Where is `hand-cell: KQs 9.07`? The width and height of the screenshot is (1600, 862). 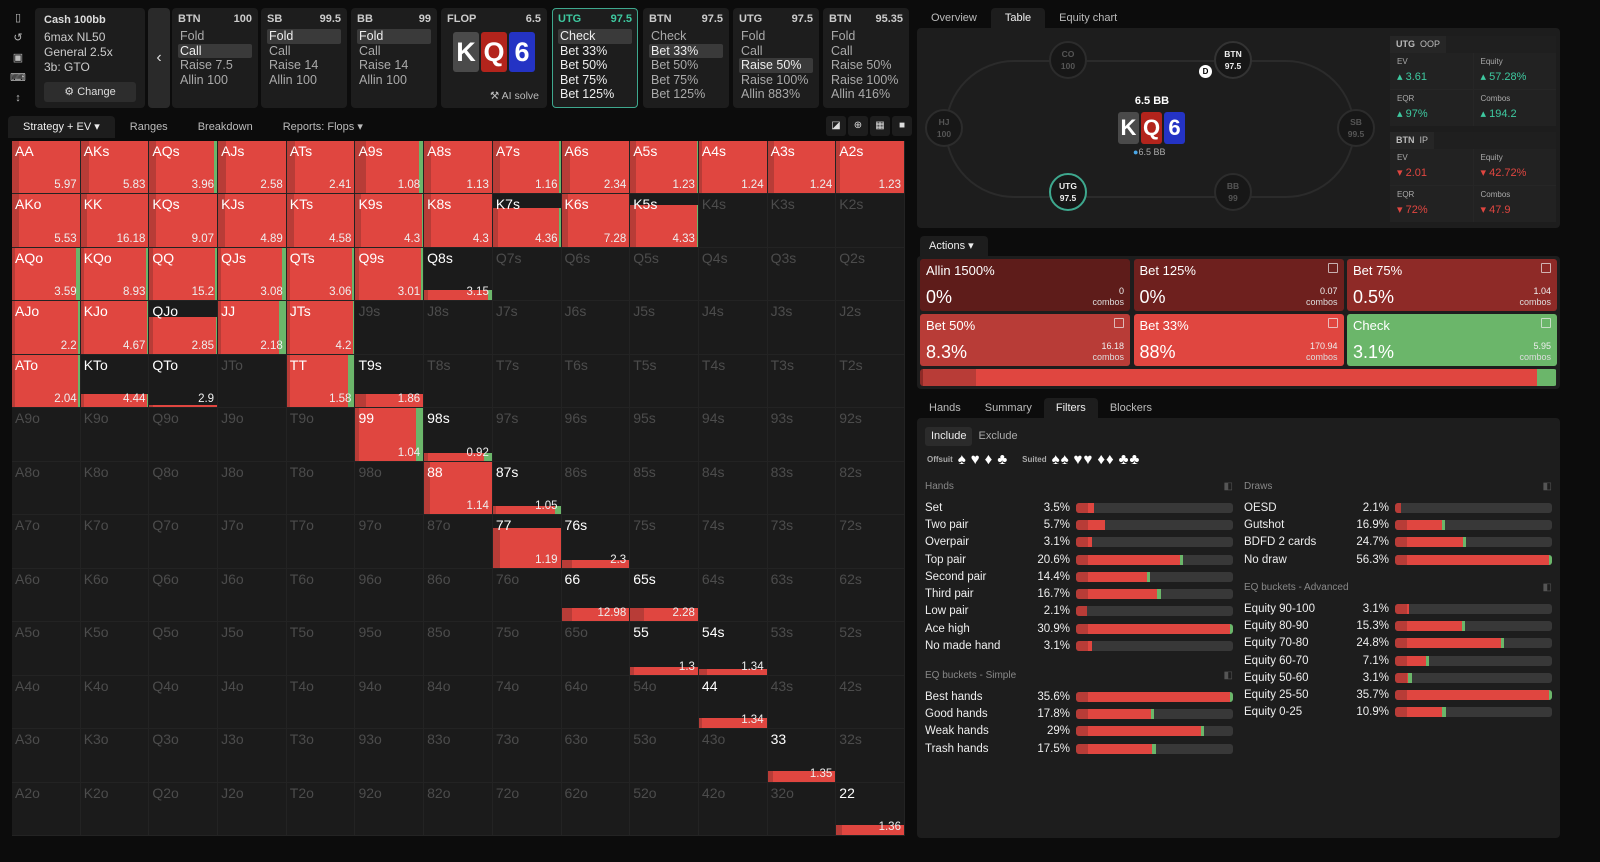
hand-cell: KQs 9.07 is located at coordinates (184, 221).